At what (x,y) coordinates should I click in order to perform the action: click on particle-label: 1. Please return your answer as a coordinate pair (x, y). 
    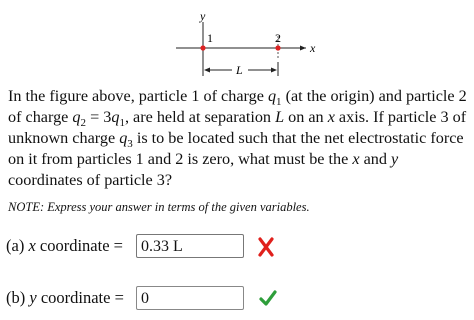
    Looking at the image, I should click on (210, 38).